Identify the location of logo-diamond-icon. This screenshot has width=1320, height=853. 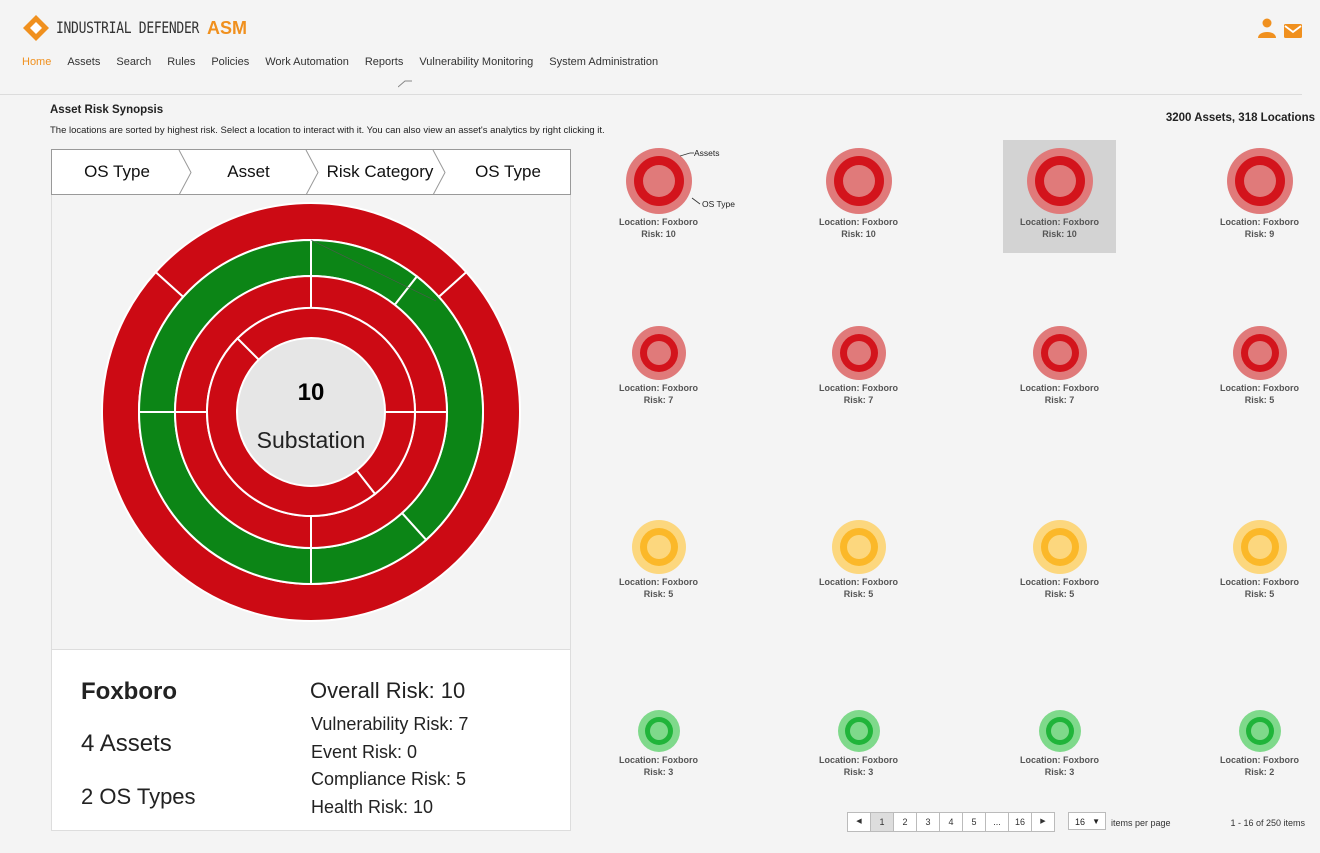
(36, 28).